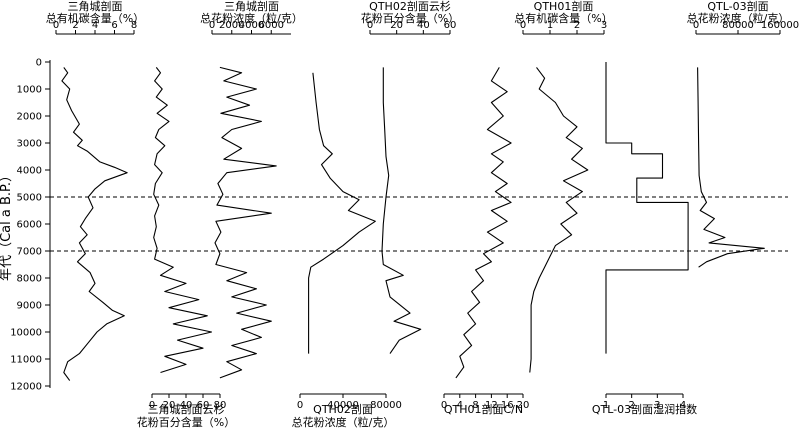 The height and width of the screenshot is (440, 800). Describe the element at coordinates (343, 405) in the screenshot. I see `x-tick-label: 40000` at that location.